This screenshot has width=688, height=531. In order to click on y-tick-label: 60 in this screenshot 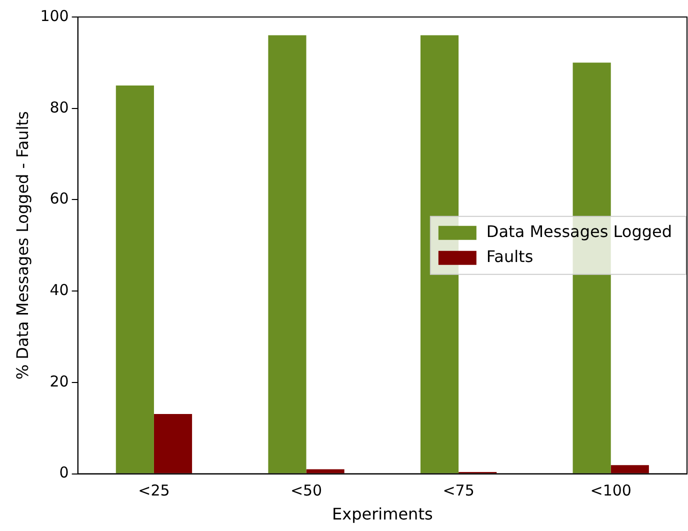, I will do `click(59, 199)`.